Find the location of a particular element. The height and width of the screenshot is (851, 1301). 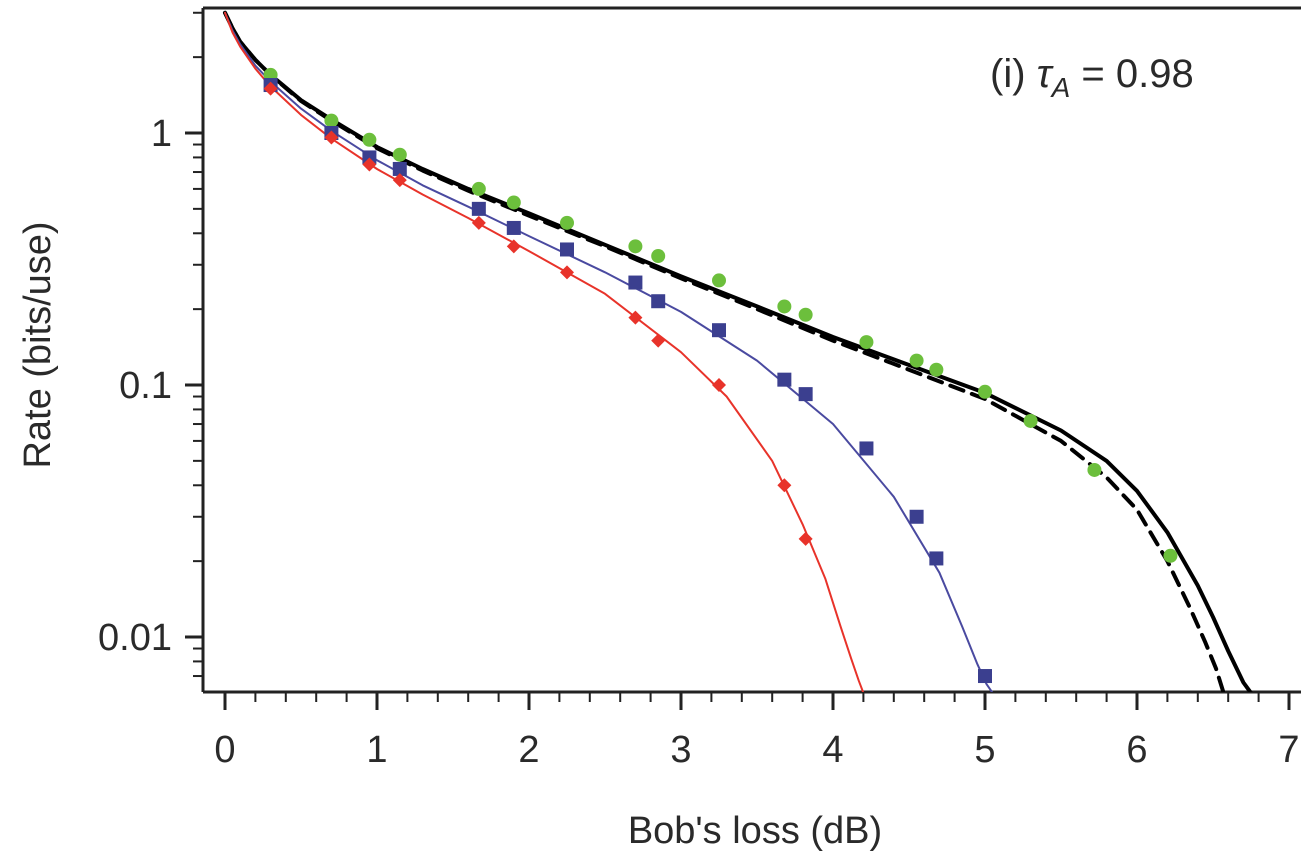

annotation-prefix: (i) is located at coordinates (1013, 74).